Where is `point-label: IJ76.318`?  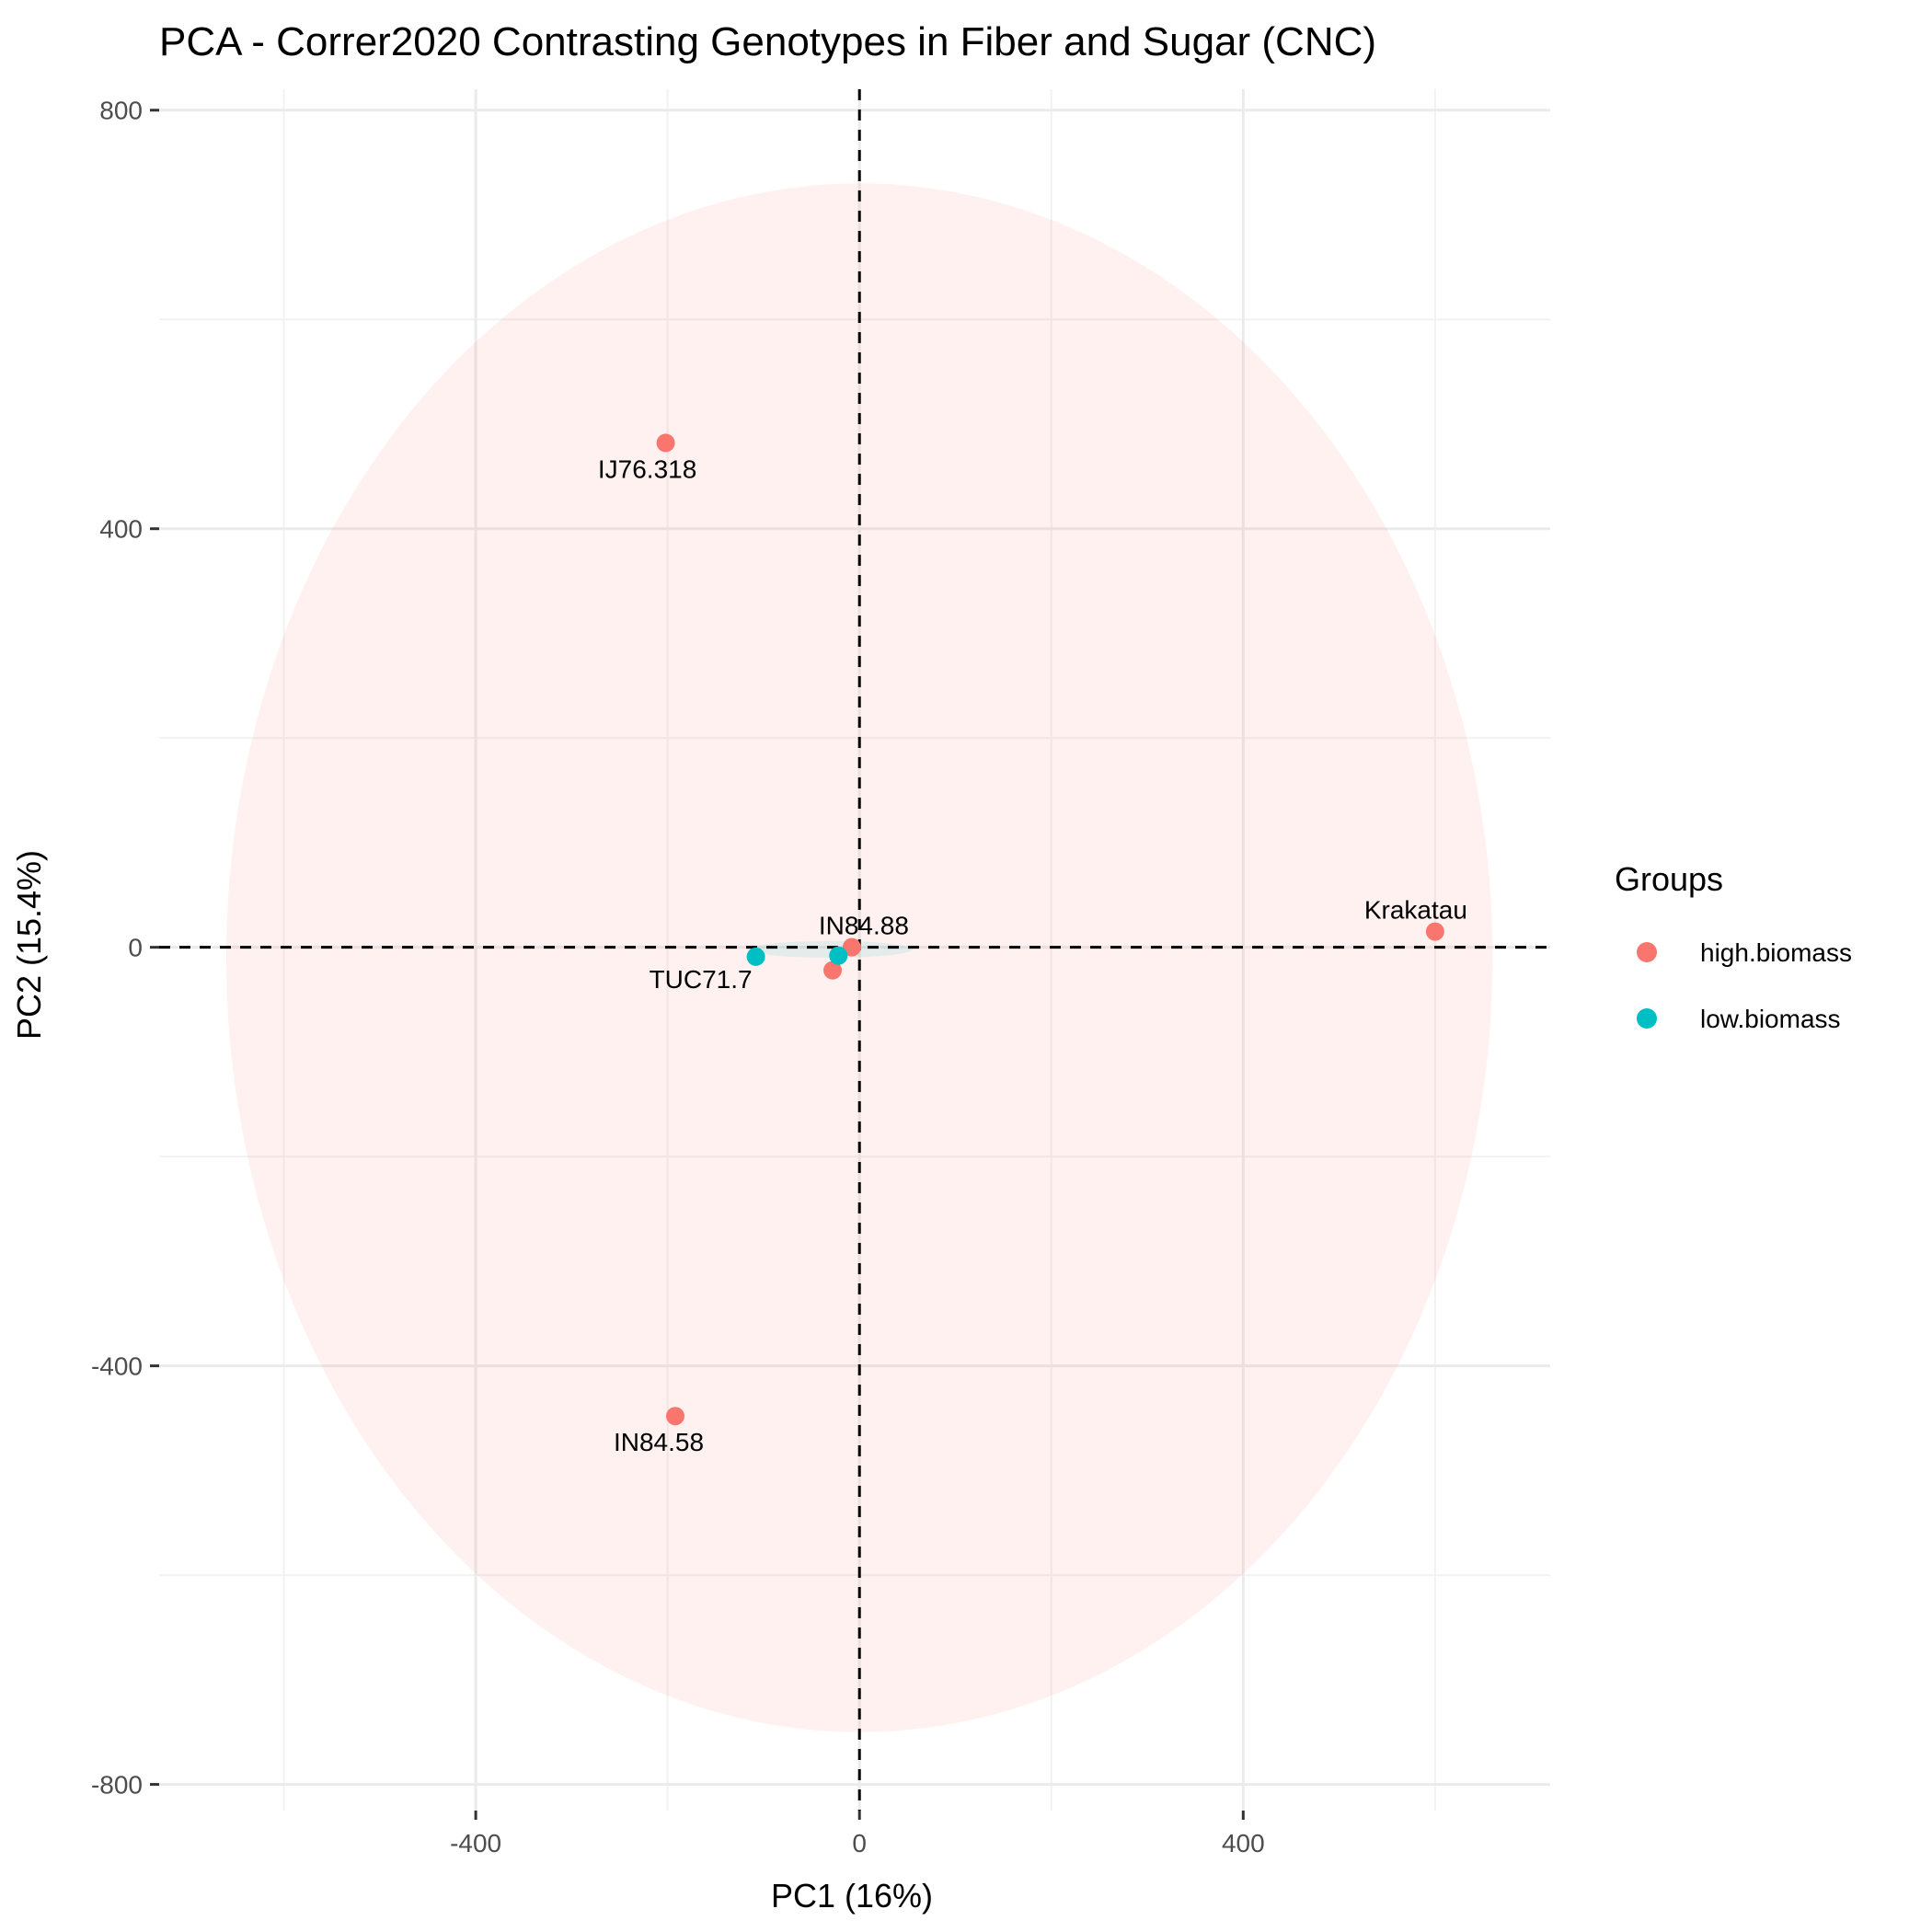
point-label: IJ76.318 is located at coordinates (647, 468).